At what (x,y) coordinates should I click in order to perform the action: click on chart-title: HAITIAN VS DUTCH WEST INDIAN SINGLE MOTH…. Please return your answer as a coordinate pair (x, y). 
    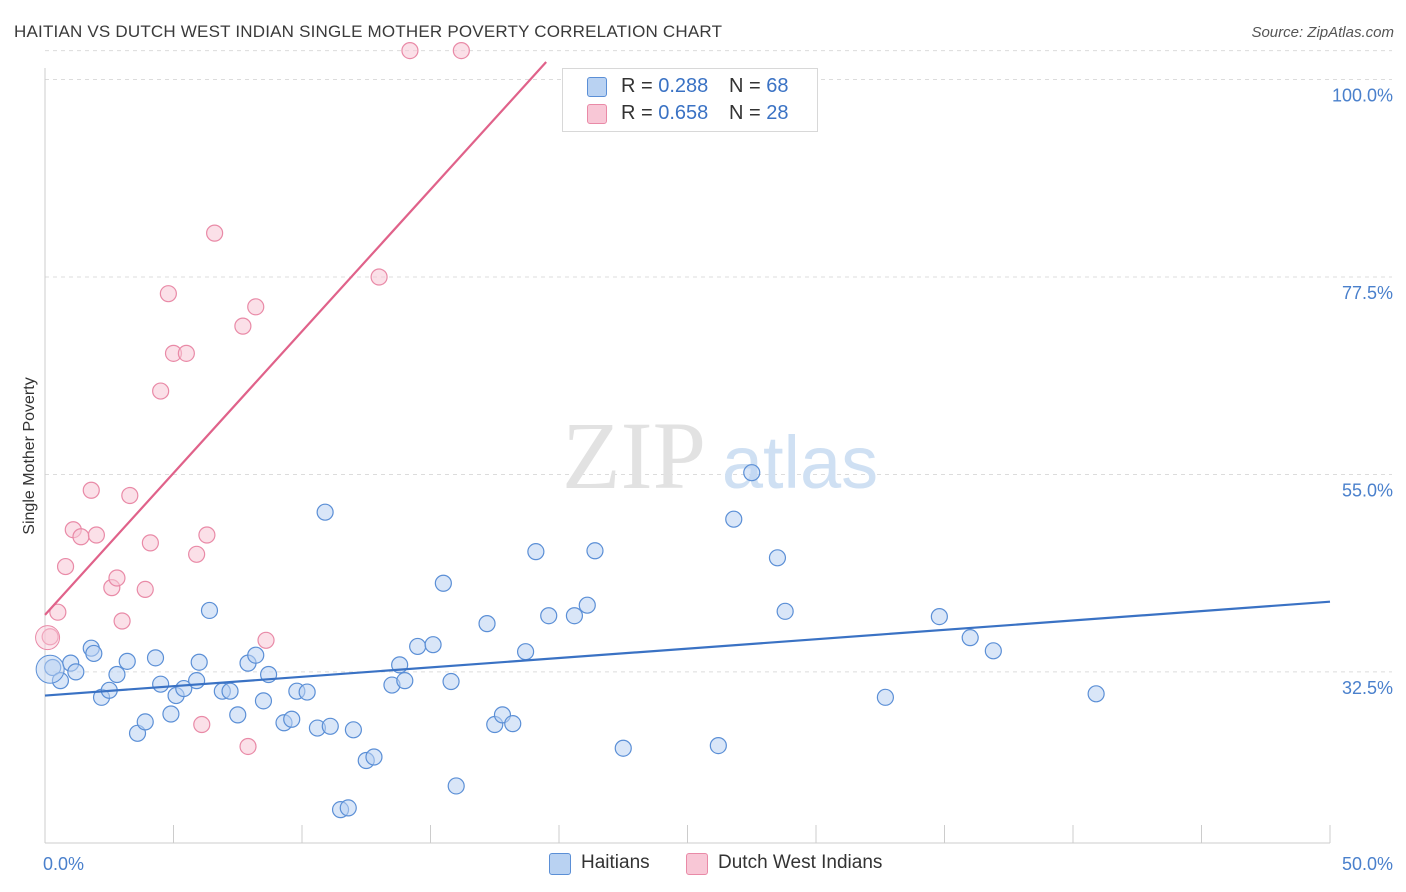
    Looking at the image, I should click on (368, 31).